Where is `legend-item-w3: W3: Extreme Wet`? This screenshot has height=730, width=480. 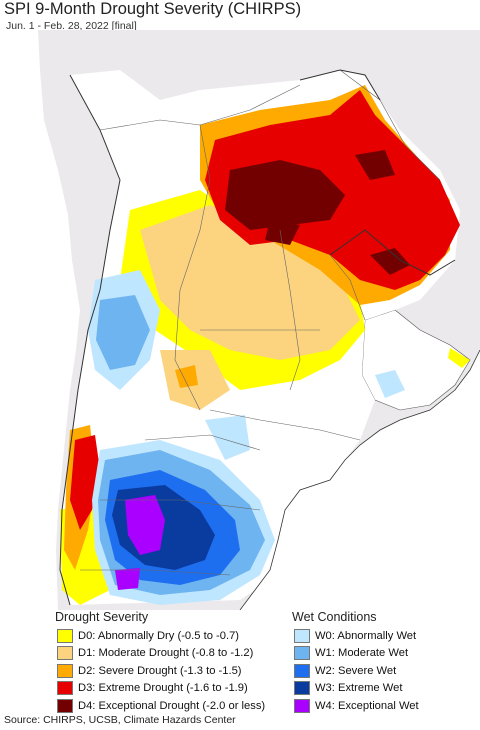 legend-item-w3: W3: Extreme Wet is located at coordinates (356, 689).